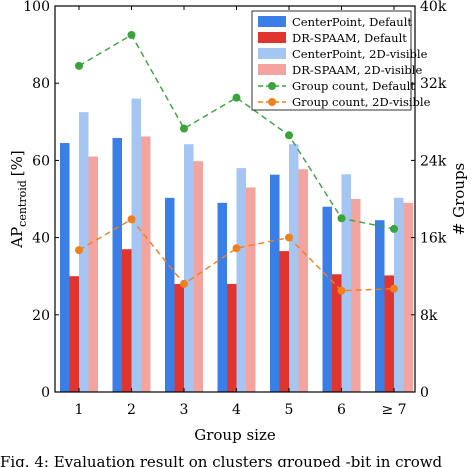 This screenshot has width=474, height=467. Describe the element at coordinates (17, 163) in the screenshot. I see `y-axis-label-left-unit: [%]` at that location.